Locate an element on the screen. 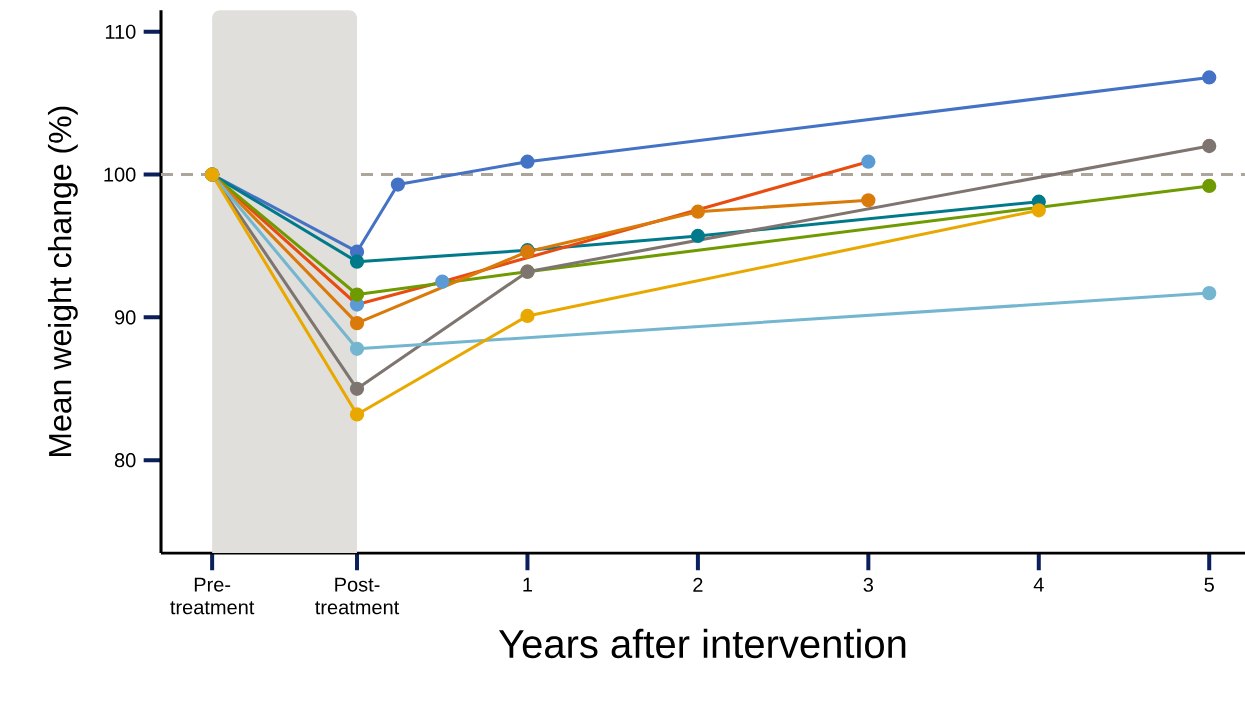 Image resolution: width=1245 pixels, height=701 pixels. x-tick-label: 5 is located at coordinates (1209, 584).